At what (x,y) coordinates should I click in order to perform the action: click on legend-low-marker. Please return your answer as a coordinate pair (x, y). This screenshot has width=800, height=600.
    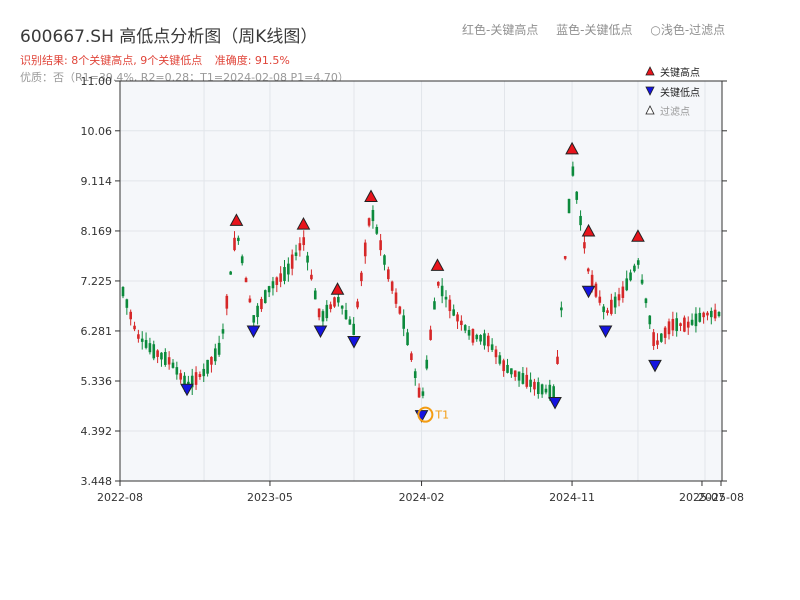
    Looking at the image, I should click on (650, 91).